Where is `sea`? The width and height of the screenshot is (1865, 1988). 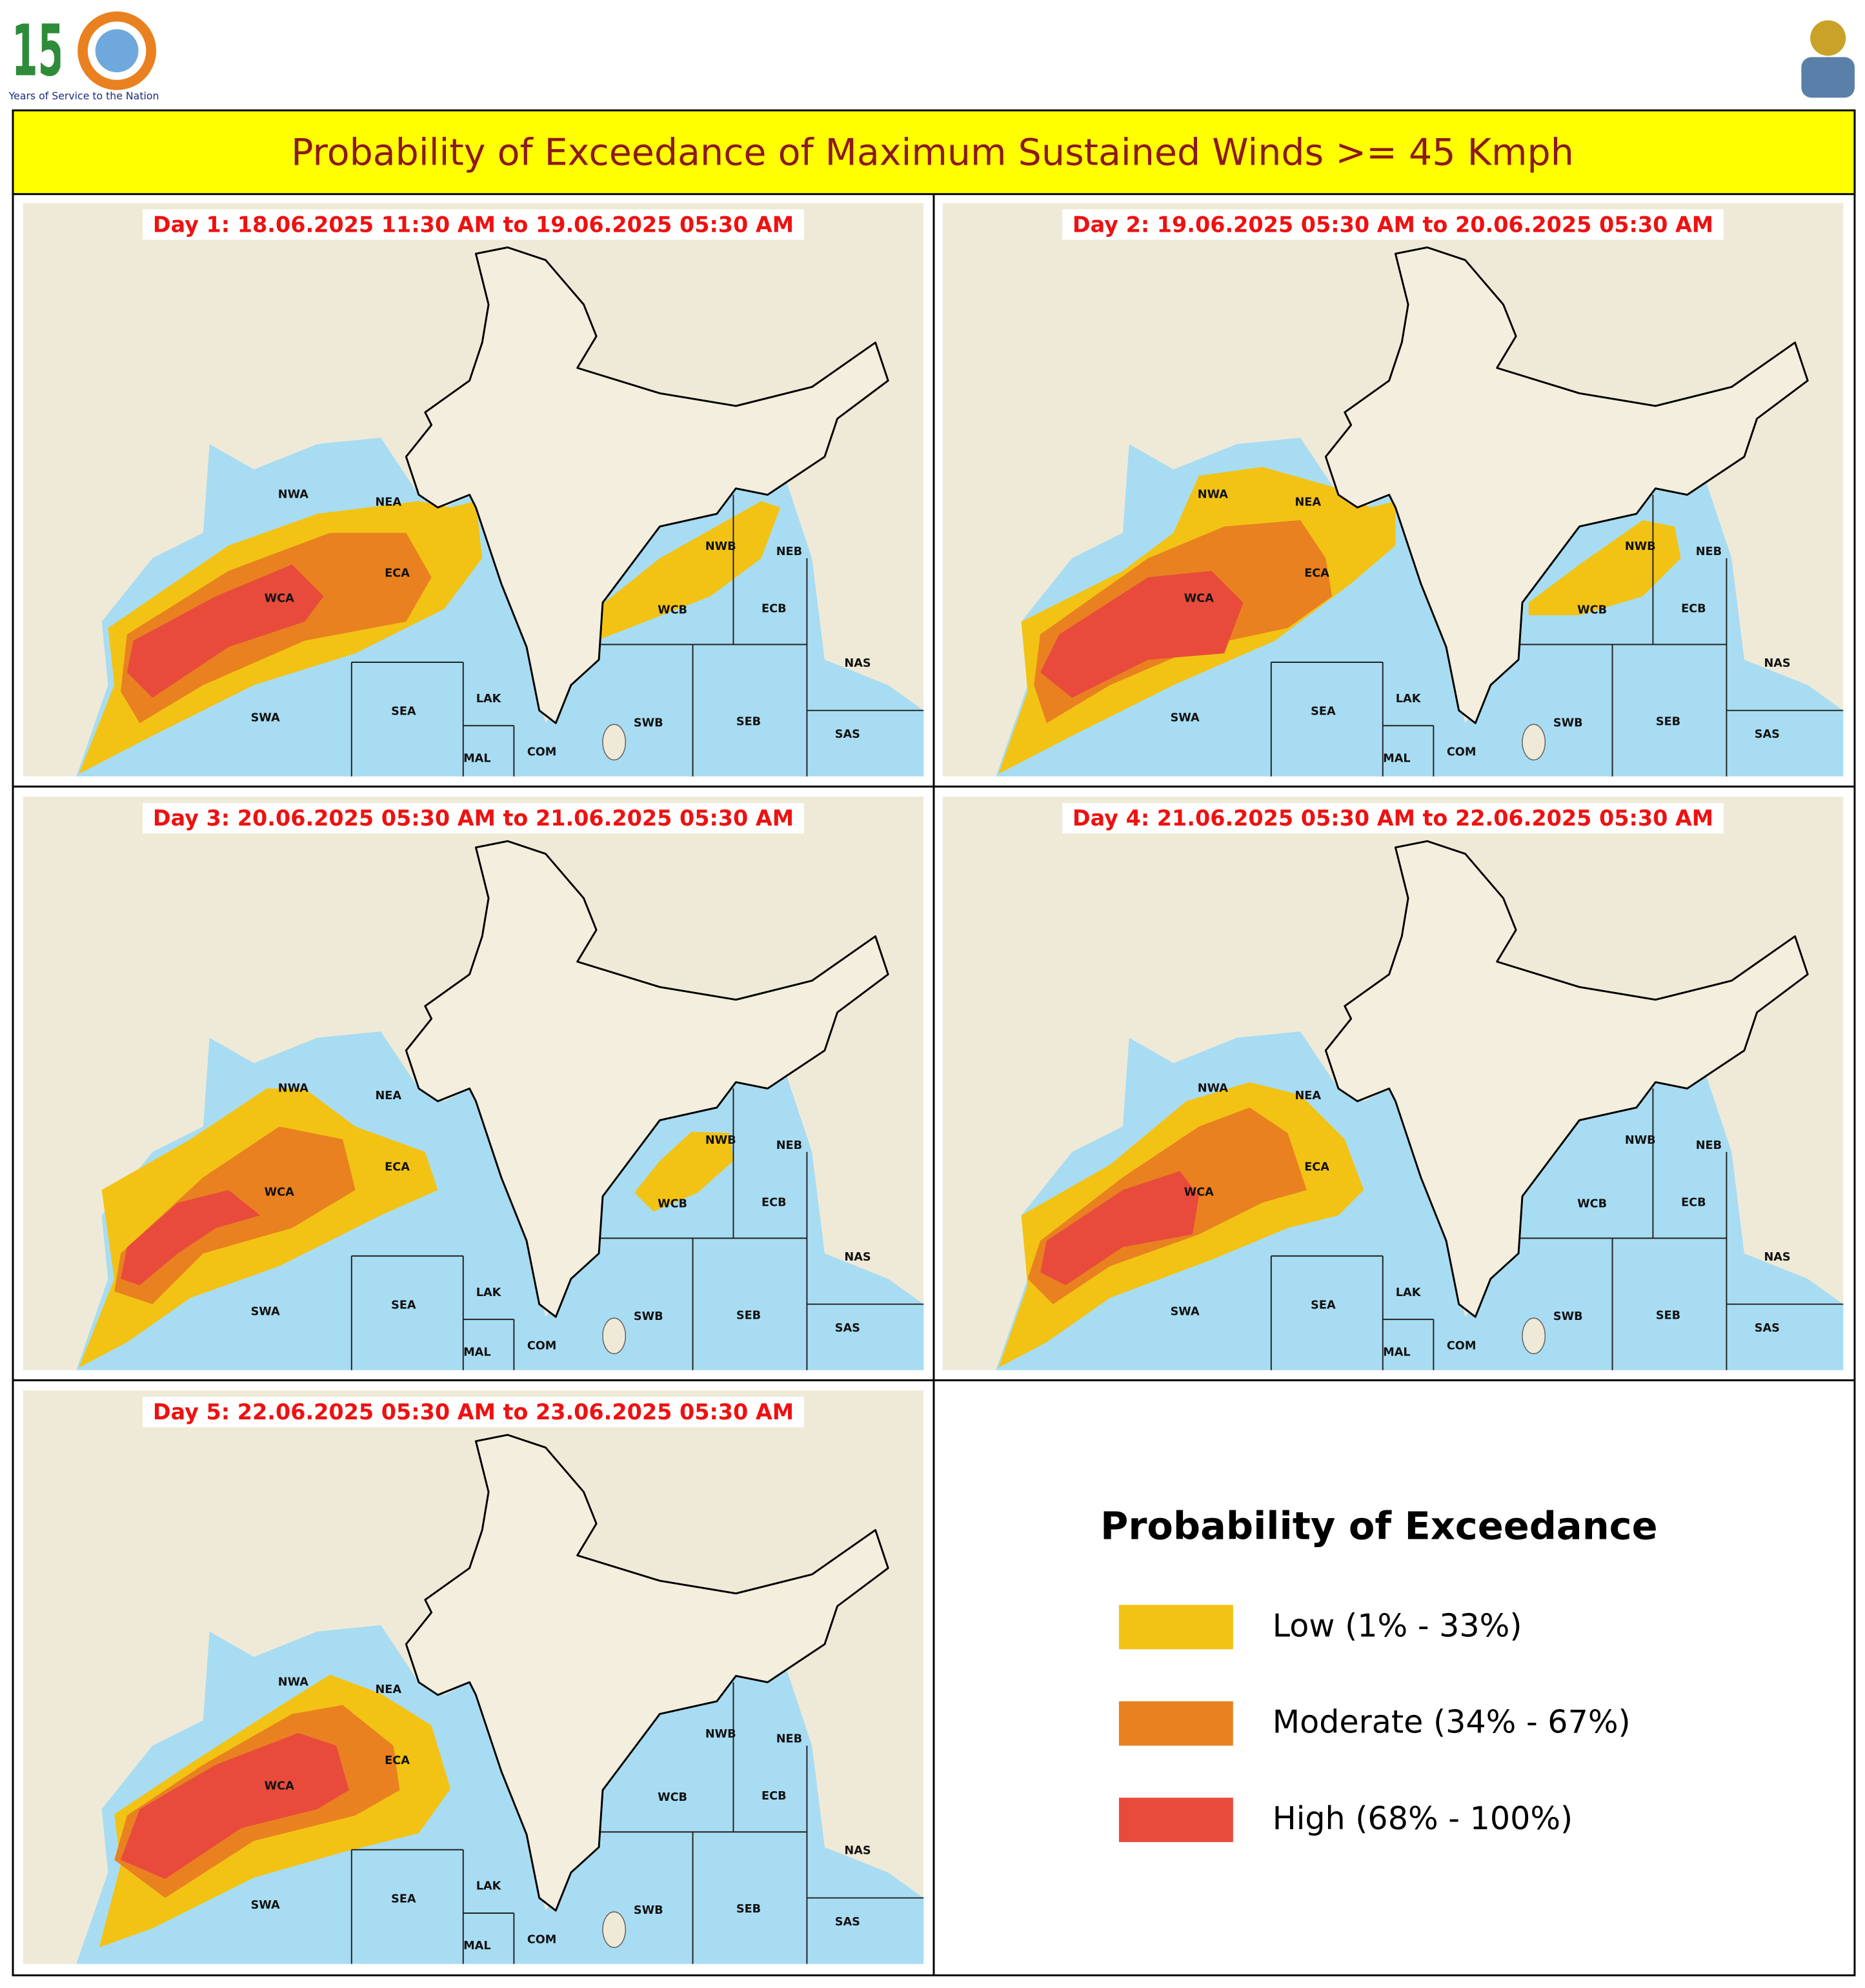 sea is located at coordinates (500, 607).